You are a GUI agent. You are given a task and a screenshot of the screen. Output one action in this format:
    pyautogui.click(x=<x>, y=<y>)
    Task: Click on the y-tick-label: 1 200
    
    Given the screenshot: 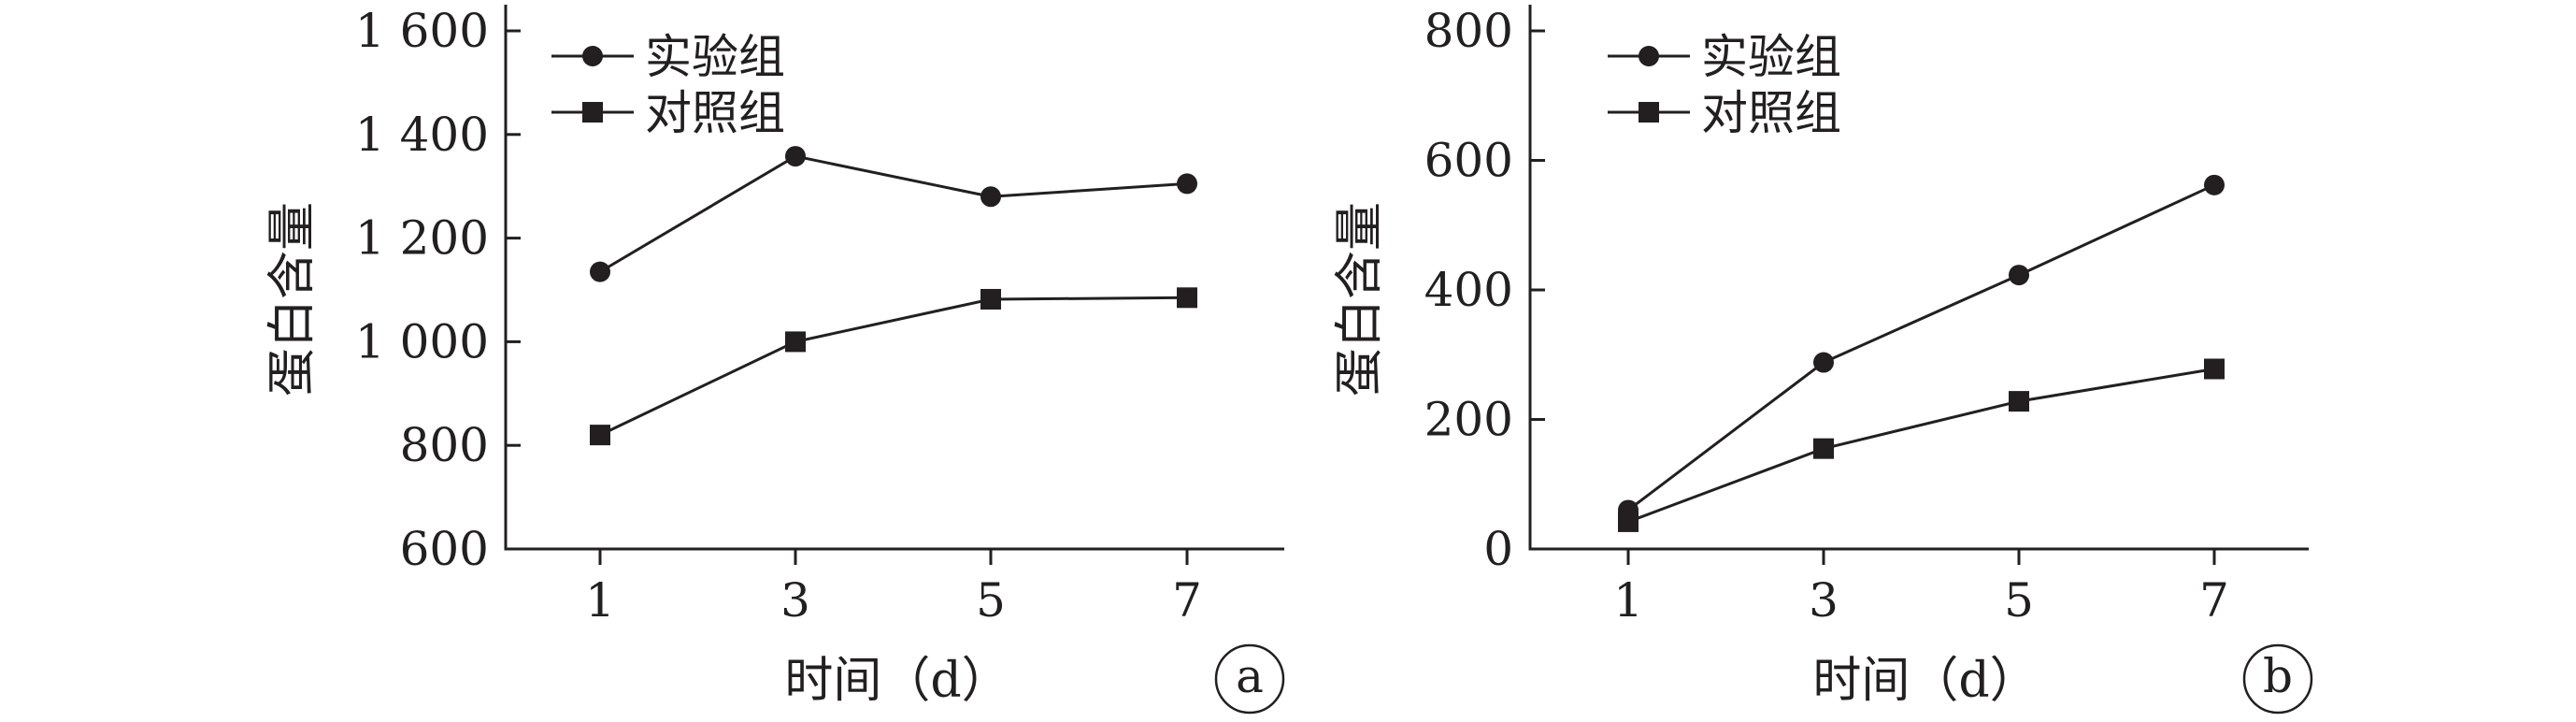 What is the action you would take?
    pyautogui.click(x=422, y=238)
    